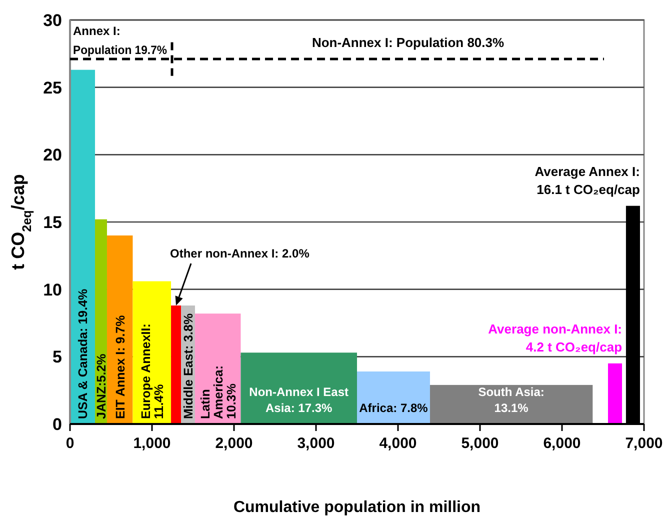 This screenshot has height=524, width=666. Describe the element at coordinates (122, 40) in the screenshot. I see `ref-line-label: Annex I: Population 19.7%` at that location.